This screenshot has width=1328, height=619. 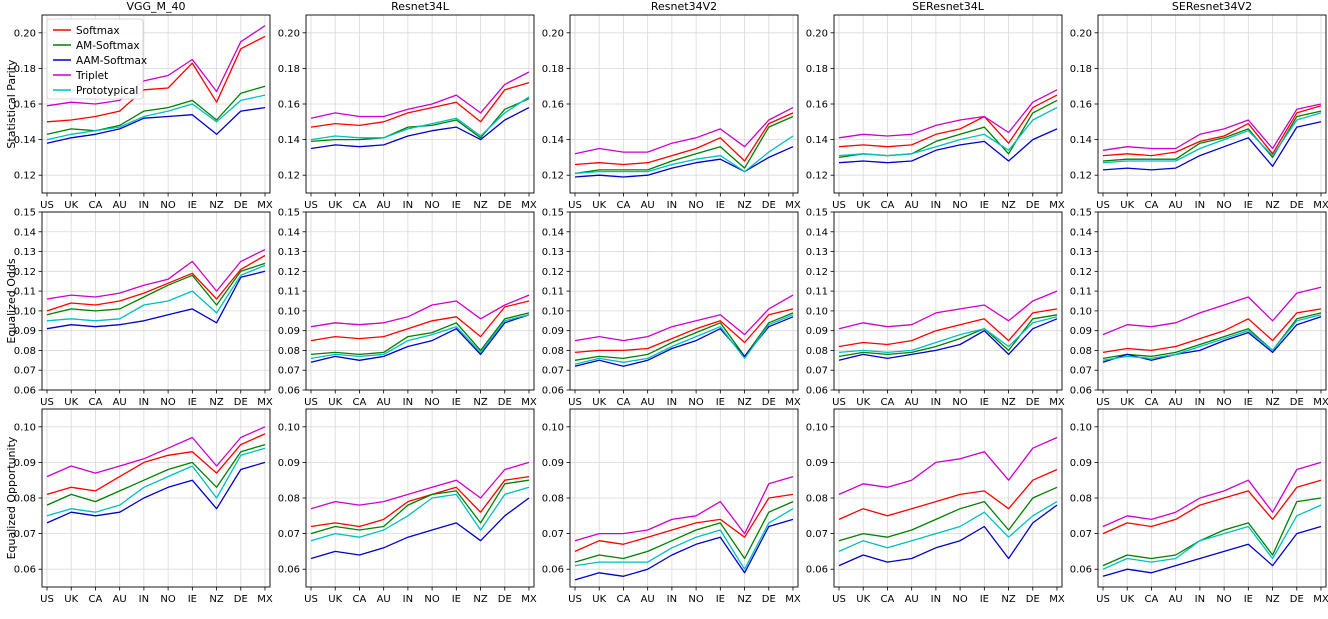 I want to click on legend-label: Prototypical, so click(x=107, y=91).